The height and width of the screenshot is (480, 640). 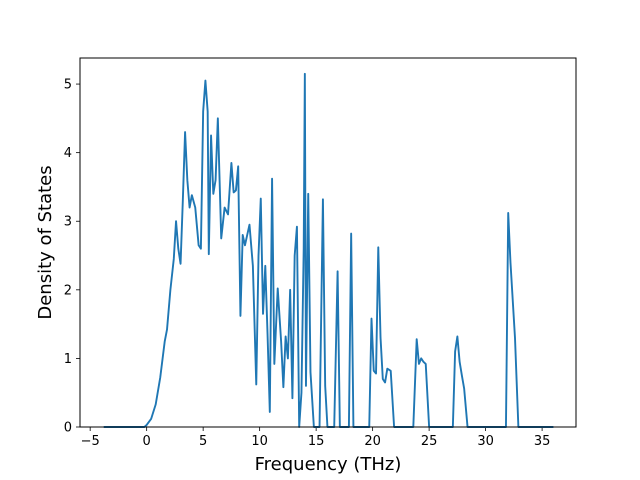 What do you see at coordinates (68, 359) in the screenshot?
I see `y-tick-label: 1` at bounding box center [68, 359].